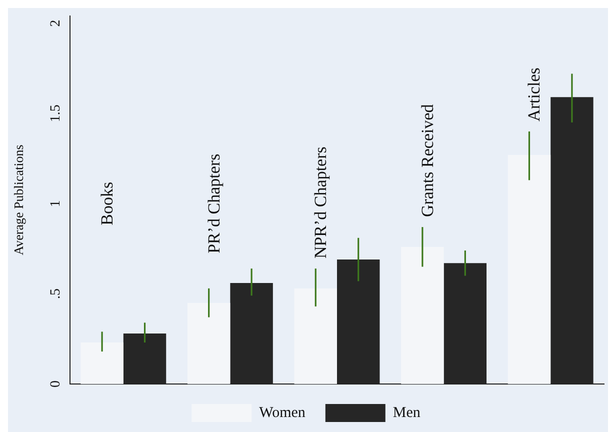 The height and width of the screenshot is (432, 610). Describe the element at coordinates (282, 412) in the screenshot. I see `legend-label: Women` at that location.